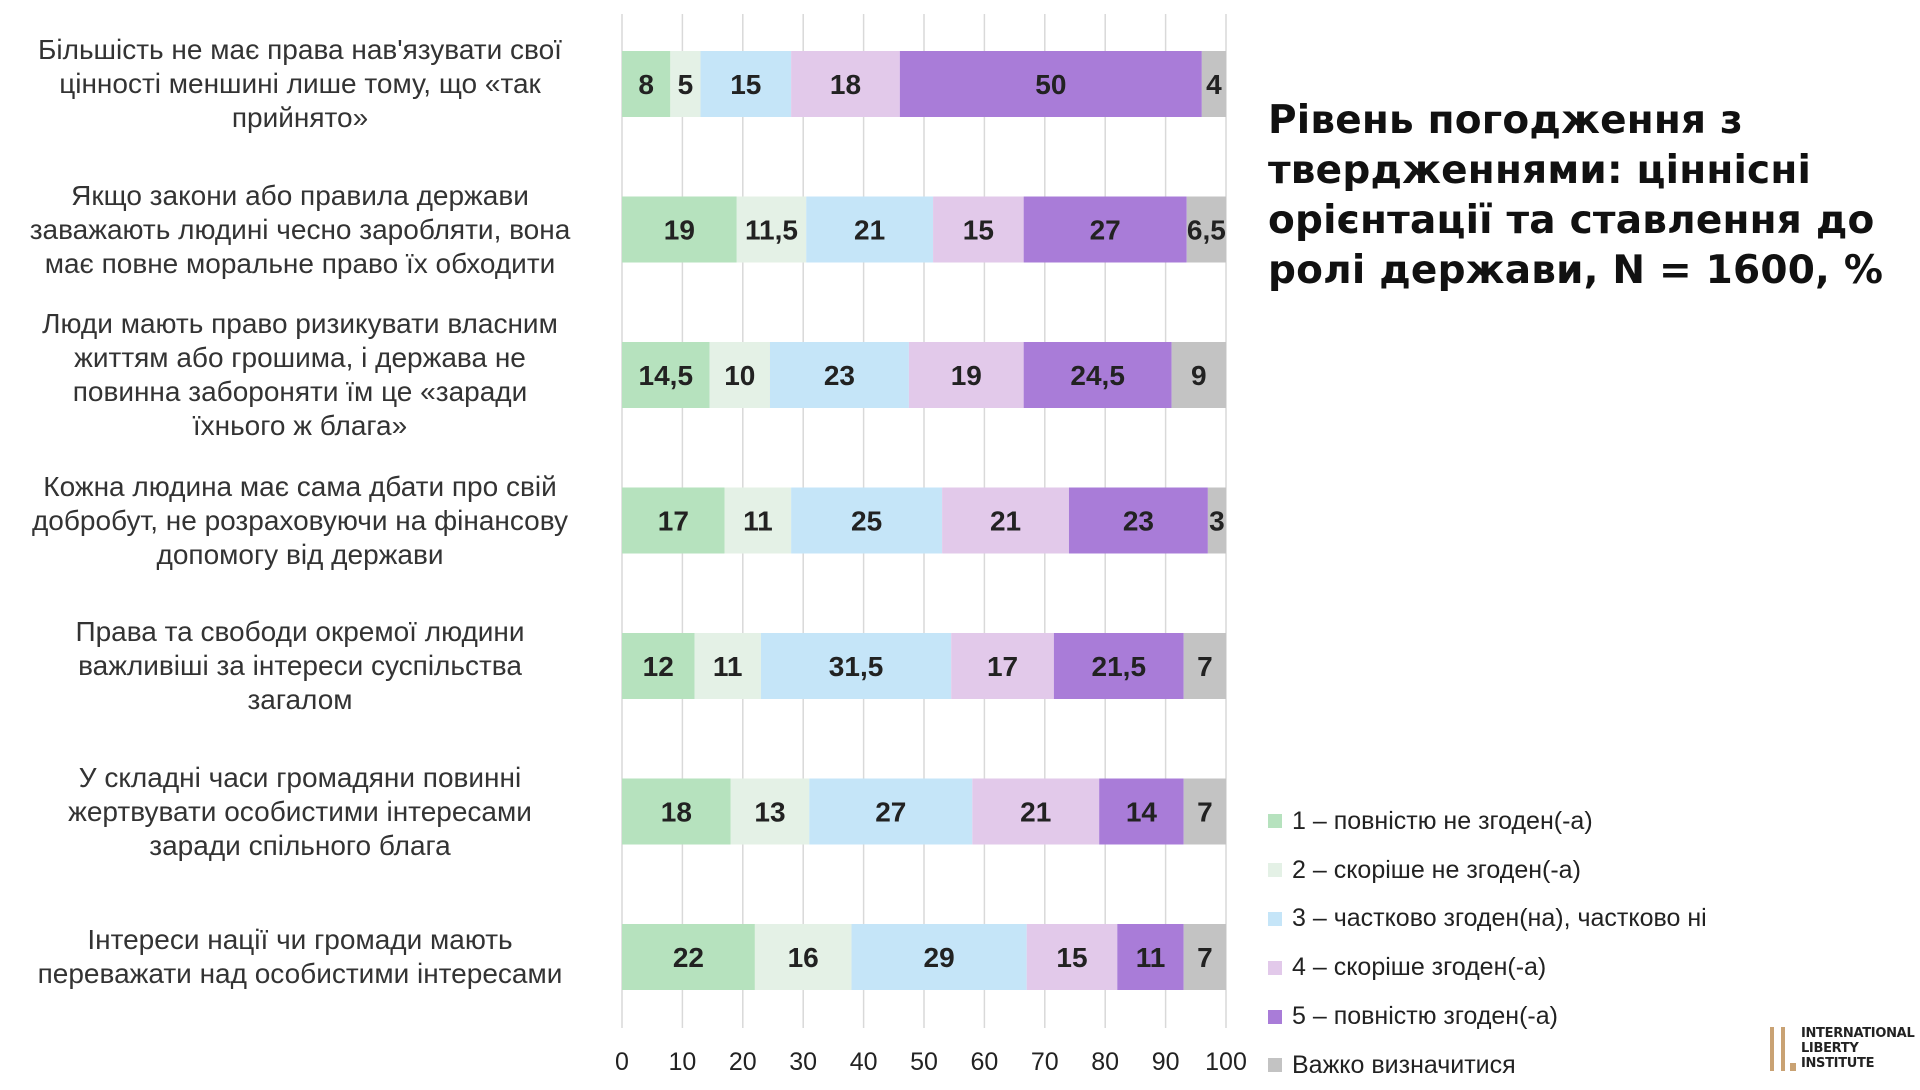 The height and width of the screenshot is (1090, 1920). Describe the element at coordinates (803, 1062) in the screenshot. I see `x-tick-label: 30` at that location.